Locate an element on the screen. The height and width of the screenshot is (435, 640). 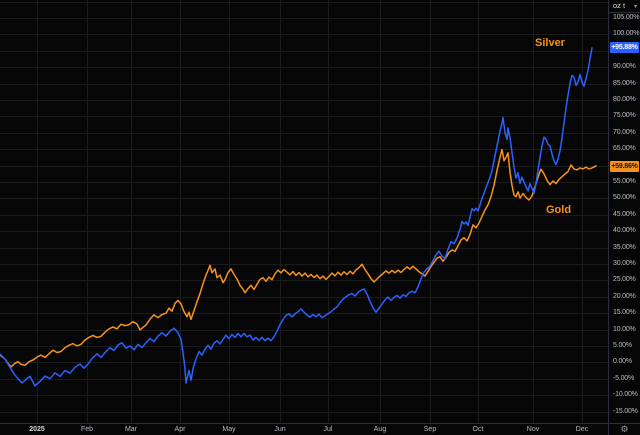
price-tick-label: 45.00% is located at coordinates (624, 214).